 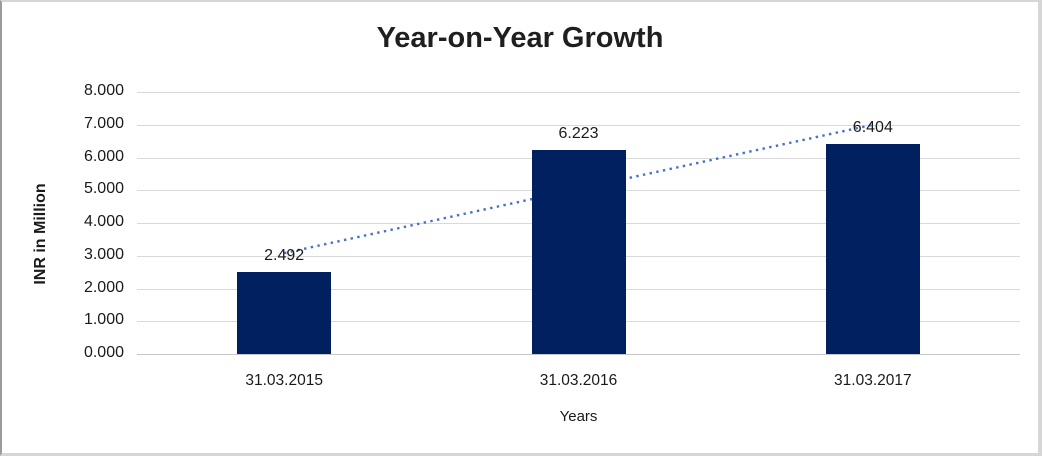 I want to click on y-tick-label: 6.000, so click(x=103, y=156).